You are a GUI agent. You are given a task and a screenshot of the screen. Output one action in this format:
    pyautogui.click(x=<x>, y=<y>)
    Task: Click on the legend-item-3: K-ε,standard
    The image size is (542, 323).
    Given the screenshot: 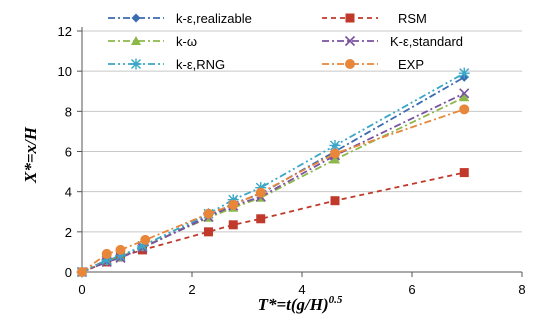 What is the action you would take?
    pyautogui.click(x=392, y=41)
    